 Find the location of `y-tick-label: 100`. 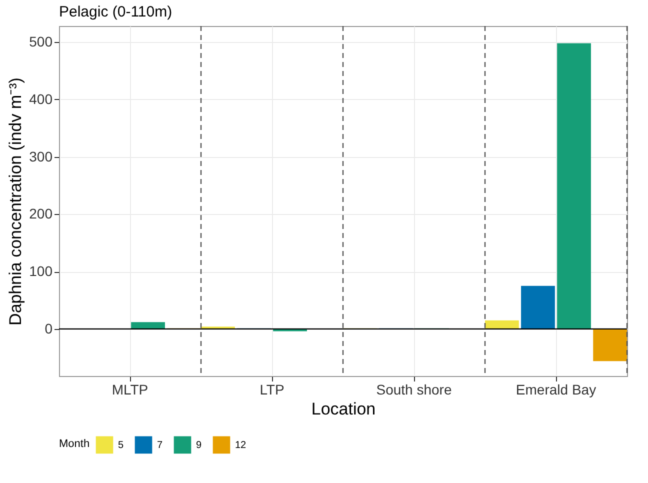

y-tick-label: 100 is located at coordinates (41, 271).